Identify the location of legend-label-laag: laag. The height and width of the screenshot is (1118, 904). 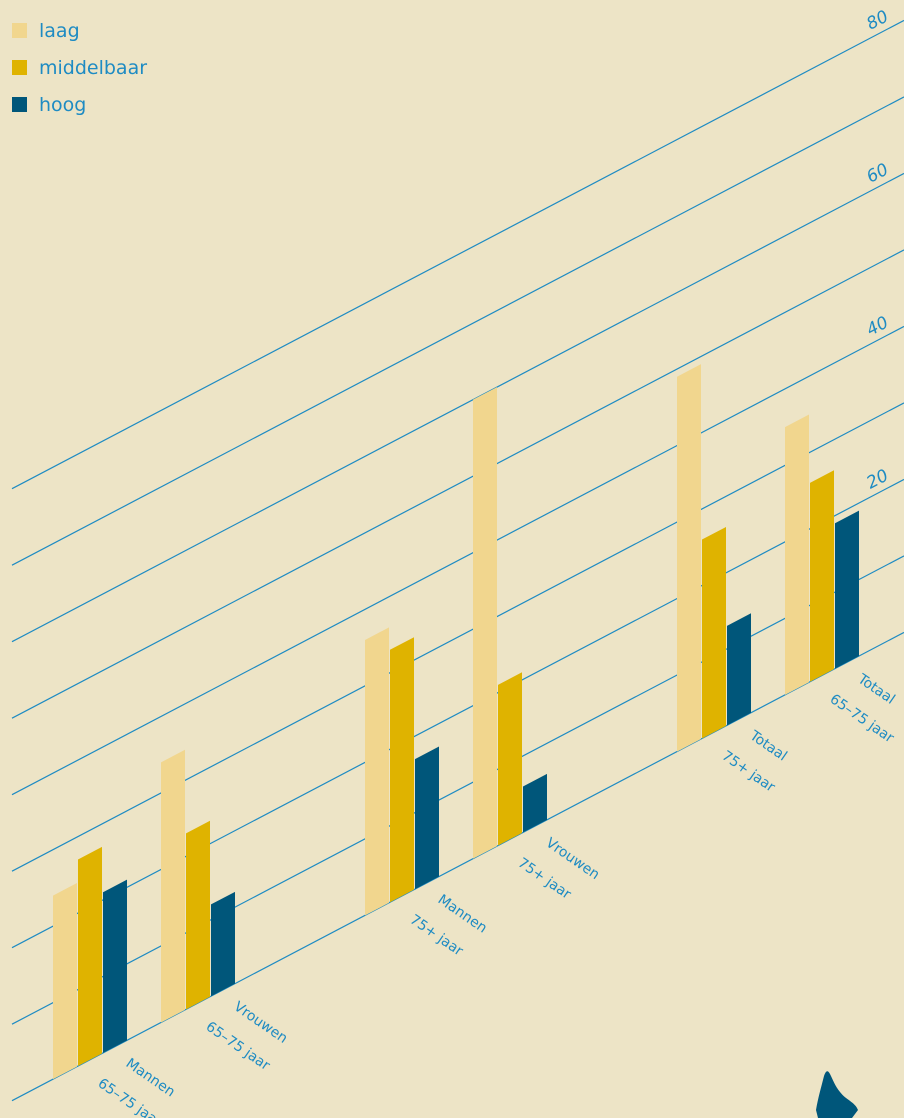
(59, 30).